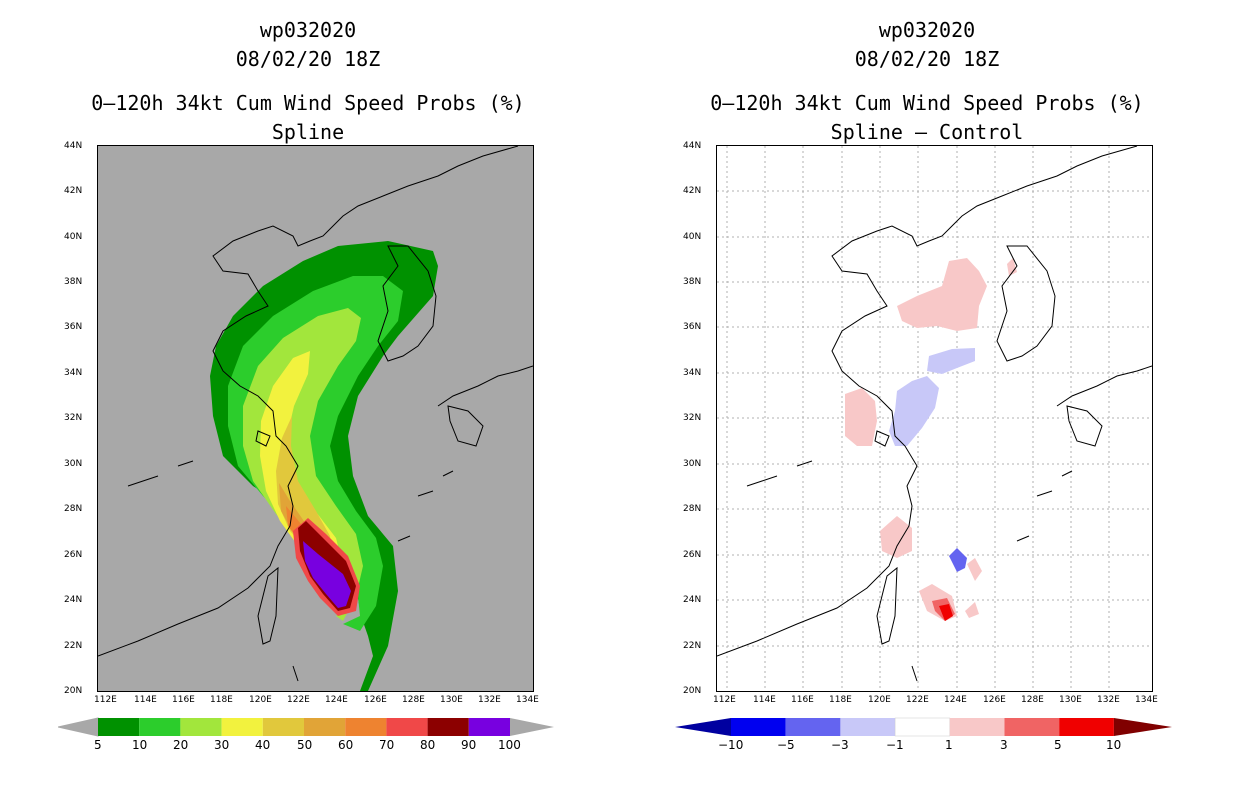  Describe the element at coordinates (949, 745) in the screenshot. I see `colorbar-label: 1` at that location.